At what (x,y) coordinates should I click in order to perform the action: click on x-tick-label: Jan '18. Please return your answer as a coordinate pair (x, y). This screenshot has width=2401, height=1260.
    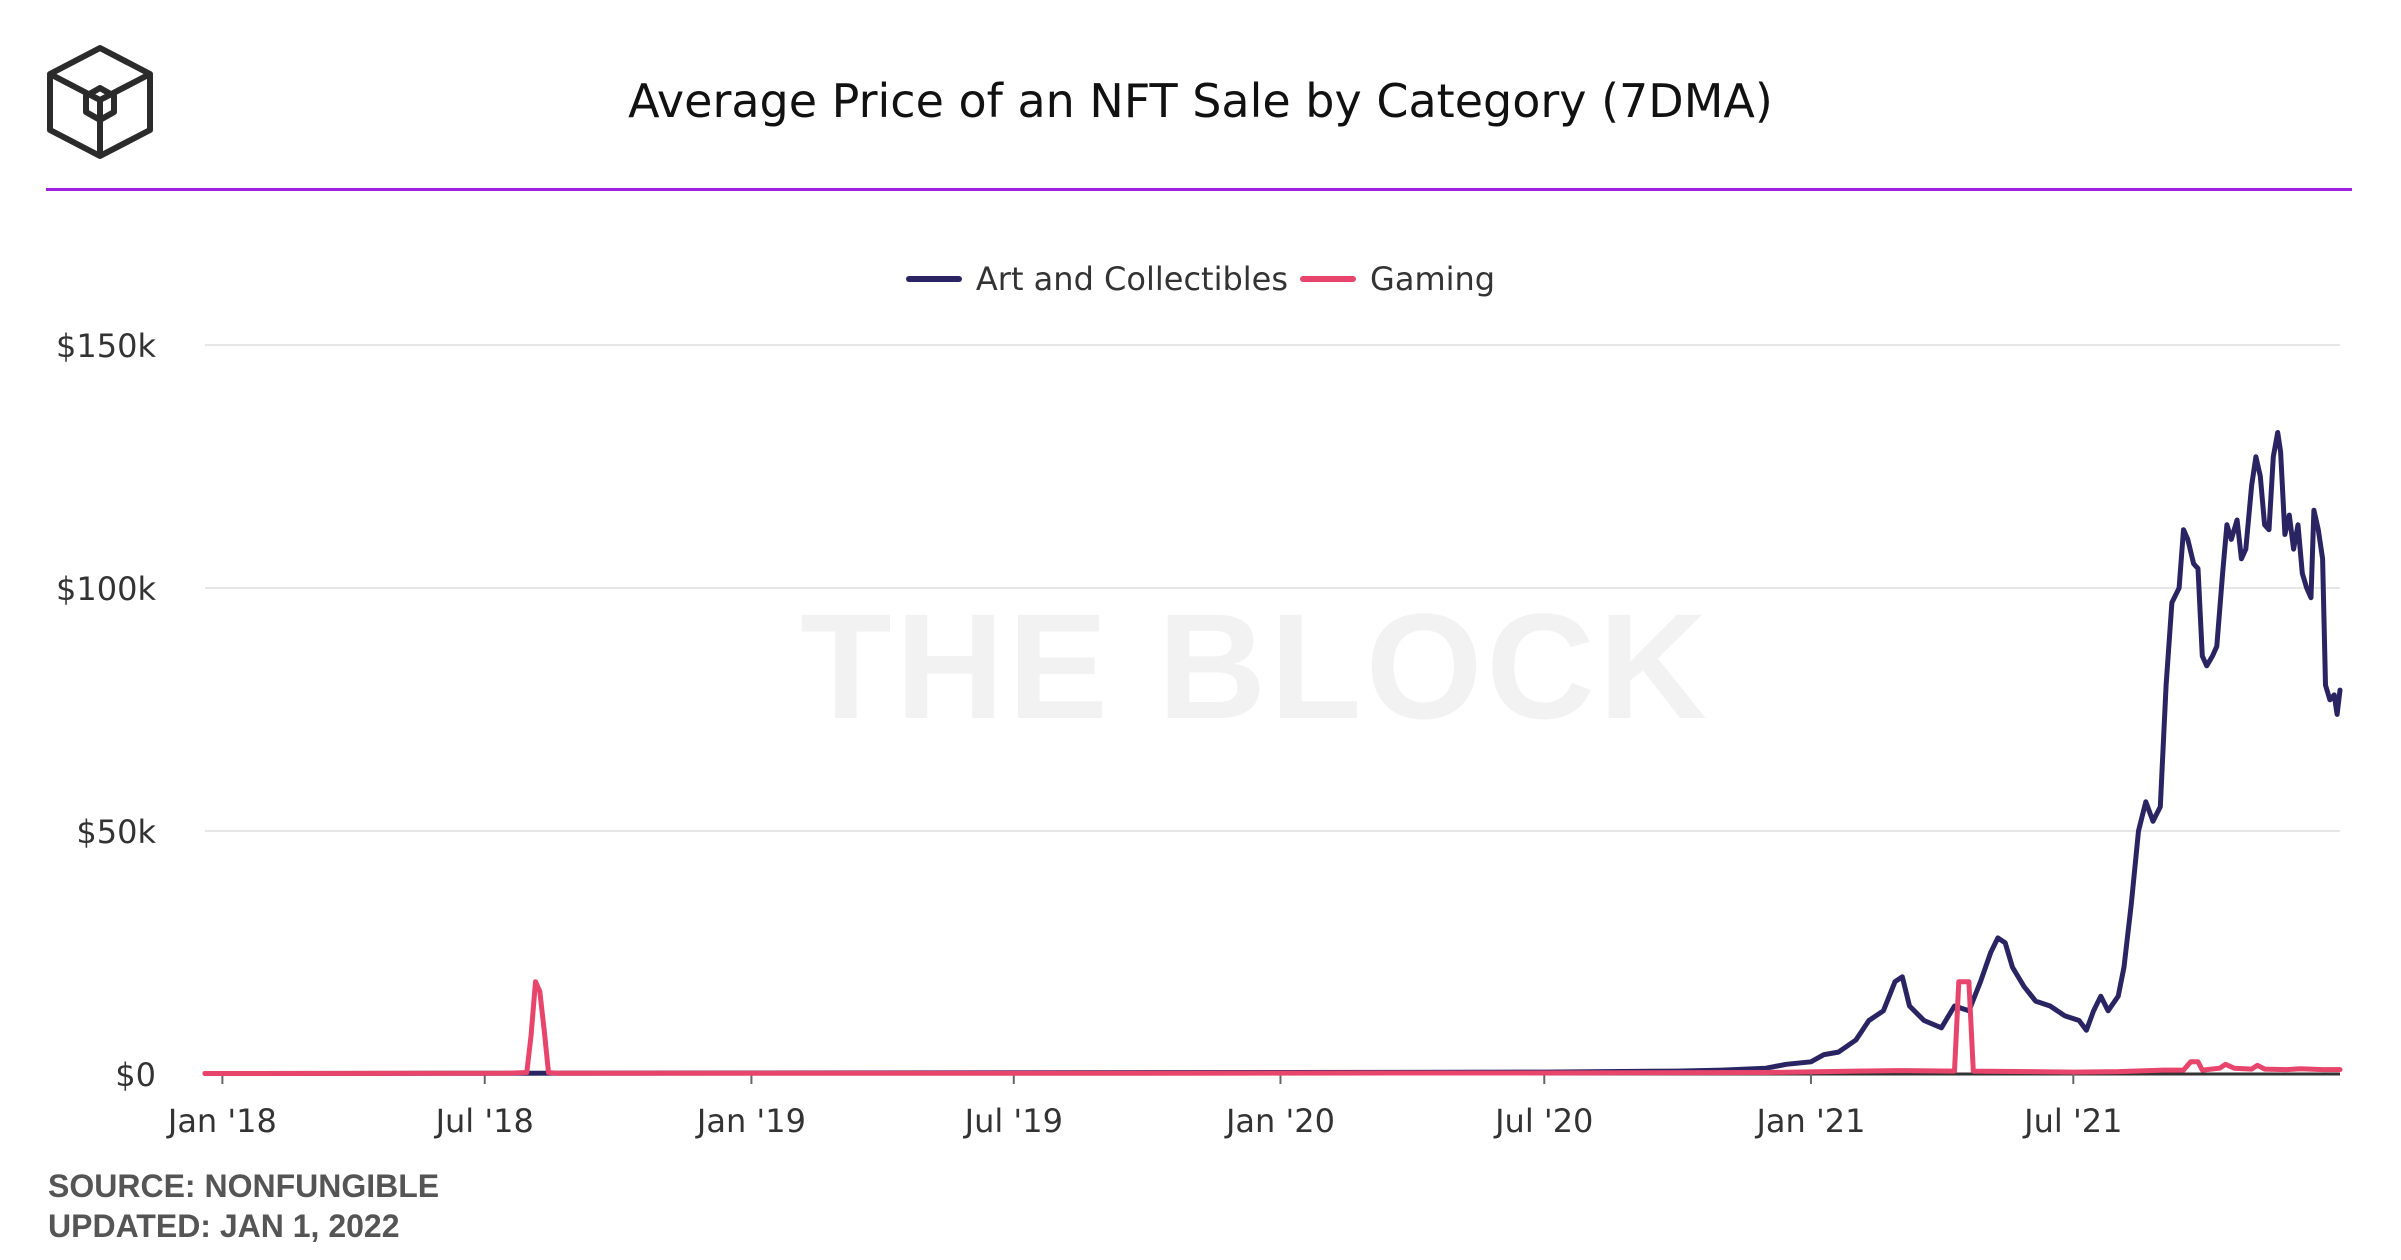
    Looking at the image, I should click on (221, 1121).